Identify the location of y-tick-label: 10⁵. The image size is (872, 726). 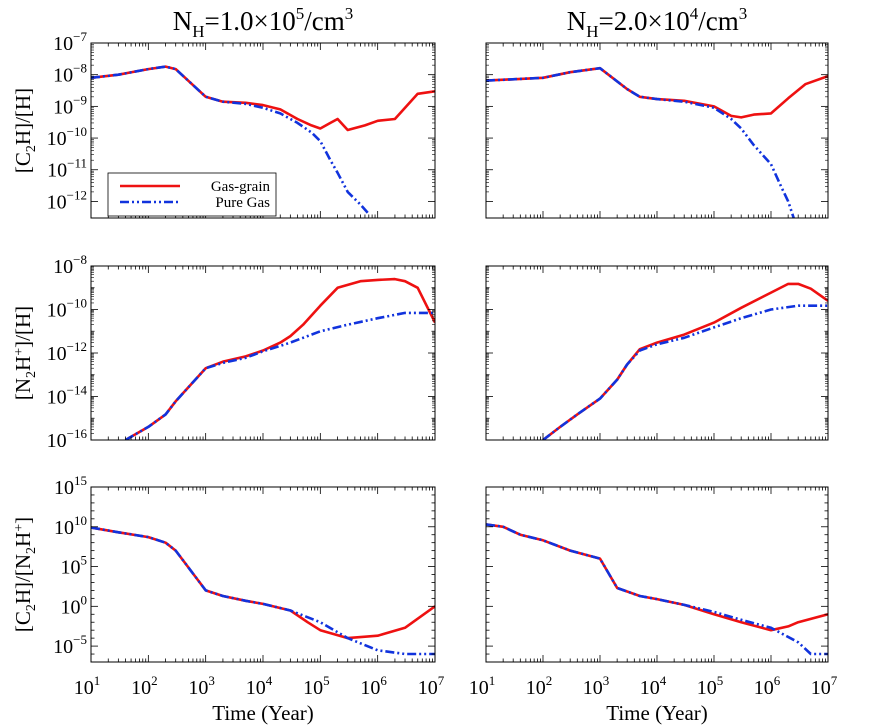
(74, 566).